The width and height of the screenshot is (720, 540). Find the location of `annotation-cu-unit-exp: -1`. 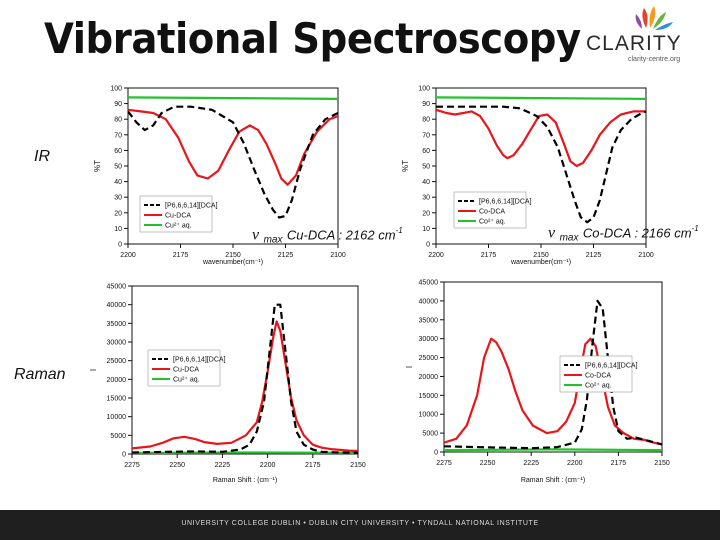

annotation-cu-unit-exp: -1 is located at coordinates (399, 230).